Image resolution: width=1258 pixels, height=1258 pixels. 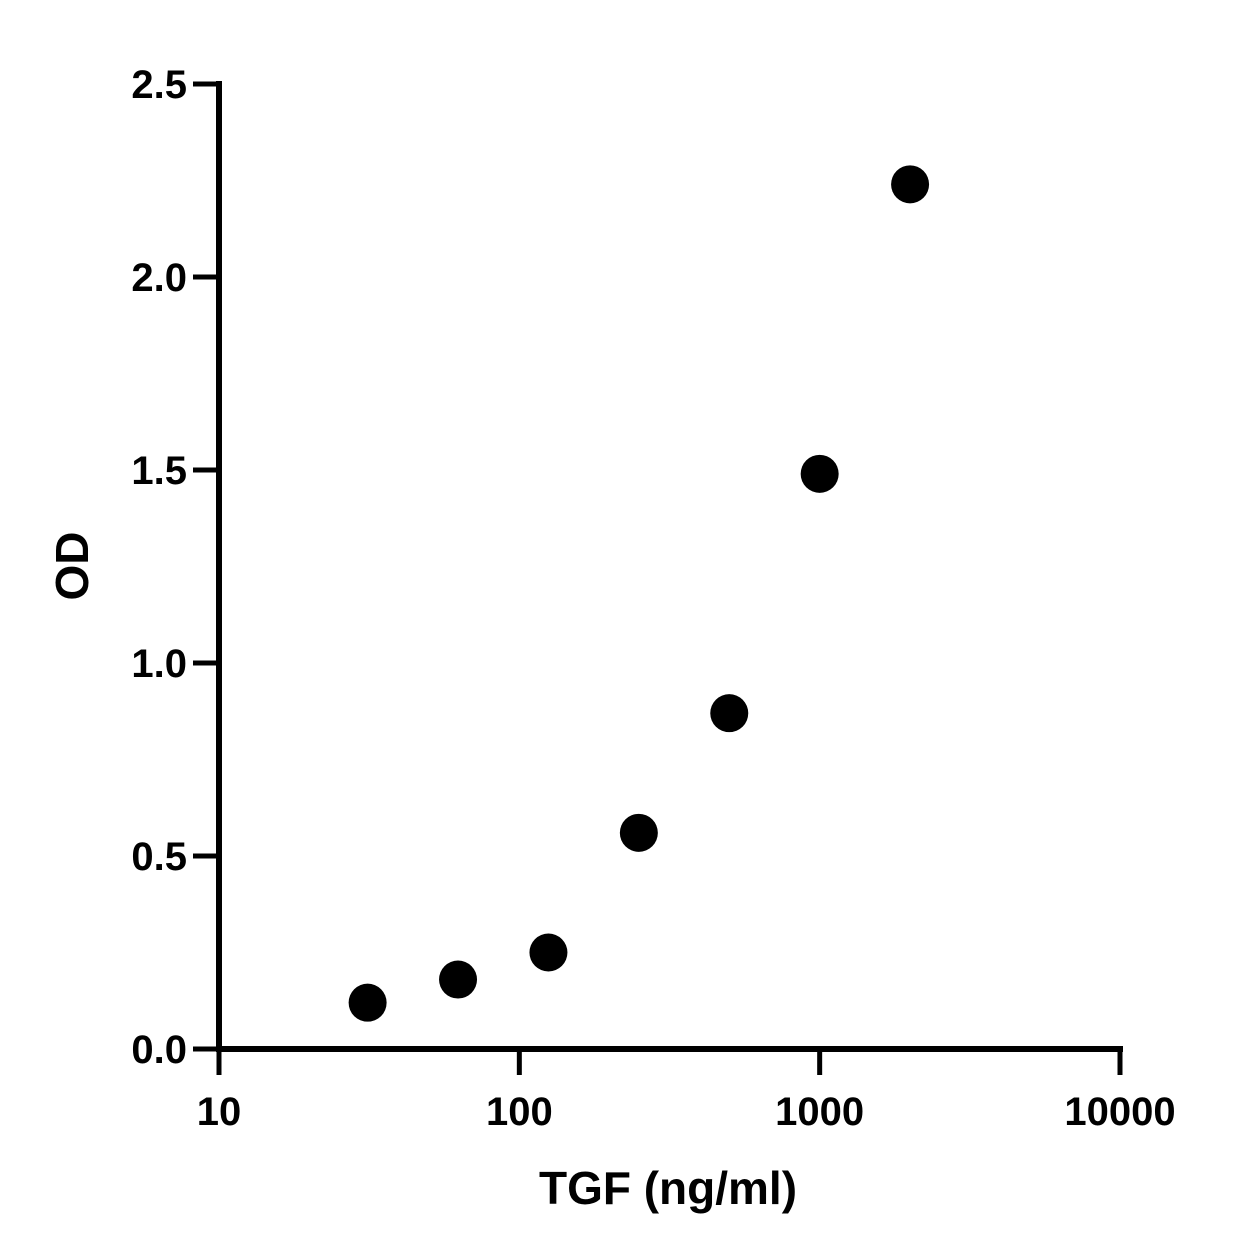 I want to click on y-tick-label: 2.5, so click(x=159, y=85).